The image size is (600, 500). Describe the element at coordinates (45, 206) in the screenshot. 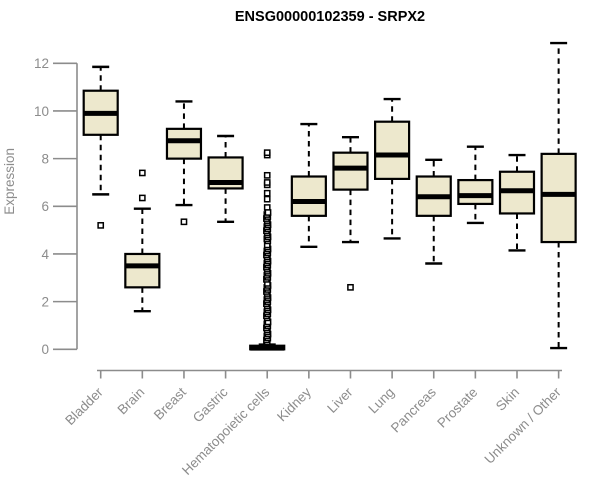

I see `y-tick-label: 6` at that location.